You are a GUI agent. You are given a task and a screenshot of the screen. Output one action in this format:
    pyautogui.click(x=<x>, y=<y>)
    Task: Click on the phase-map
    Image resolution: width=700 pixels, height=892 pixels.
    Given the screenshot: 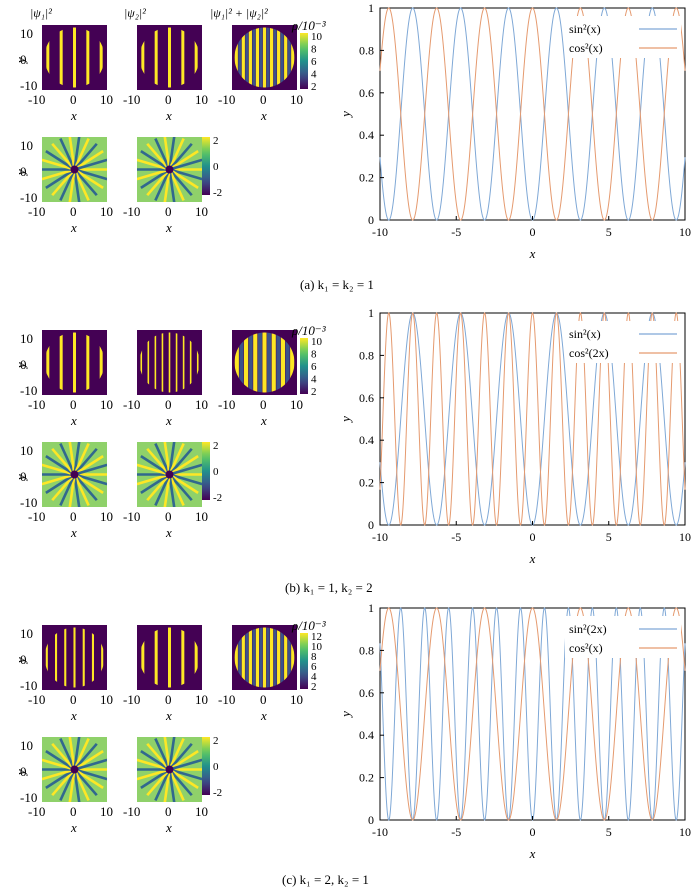 What is the action you would take?
    pyautogui.click(x=74, y=474)
    